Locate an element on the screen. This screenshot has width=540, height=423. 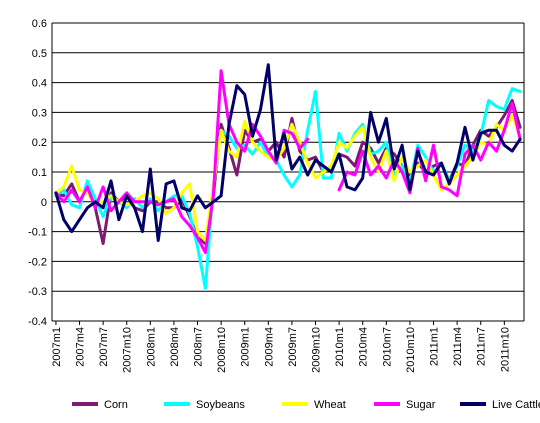
x-tick-label: 2008m1 is located at coordinates (151, 347).